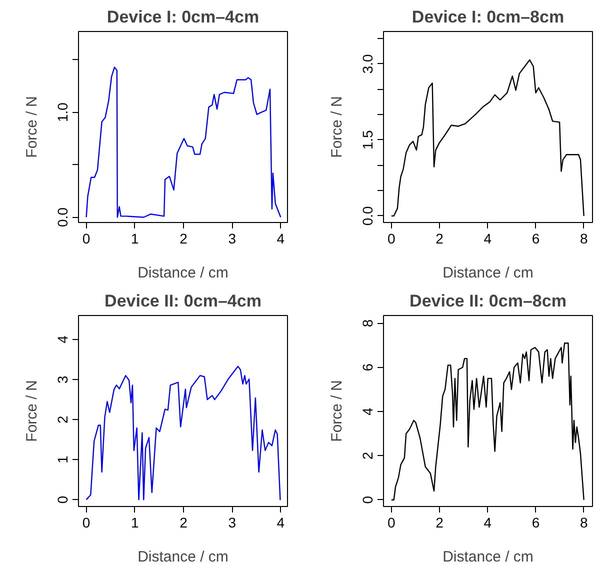 The width and height of the screenshot is (611, 569). What do you see at coordinates (183, 17) in the screenshot?
I see `chart-title: Device I: 0cm–4cm` at bounding box center [183, 17].